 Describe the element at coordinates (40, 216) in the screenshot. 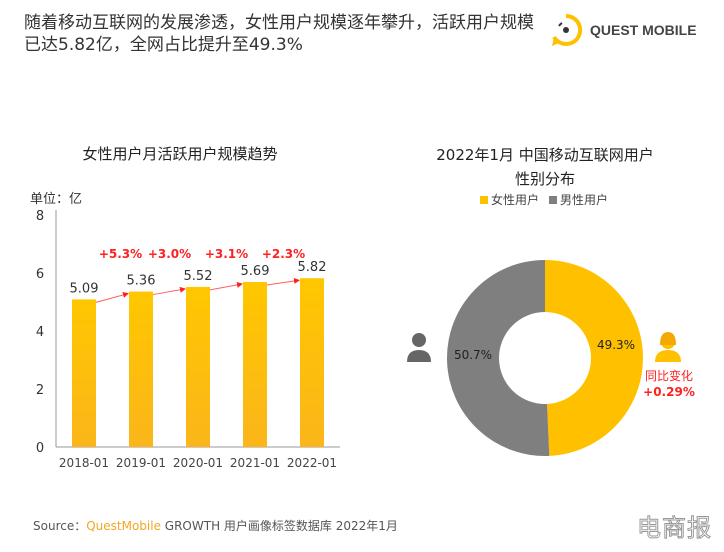

I see `y-tick-label: 8` at that location.